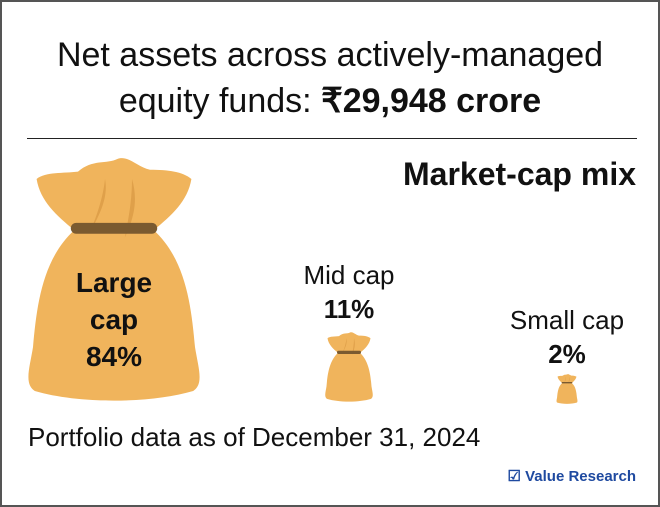 The image size is (660, 507). Describe the element at coordinates (349, 309) in the screenshot. I see `mid-cap-value: 11%` at that location.